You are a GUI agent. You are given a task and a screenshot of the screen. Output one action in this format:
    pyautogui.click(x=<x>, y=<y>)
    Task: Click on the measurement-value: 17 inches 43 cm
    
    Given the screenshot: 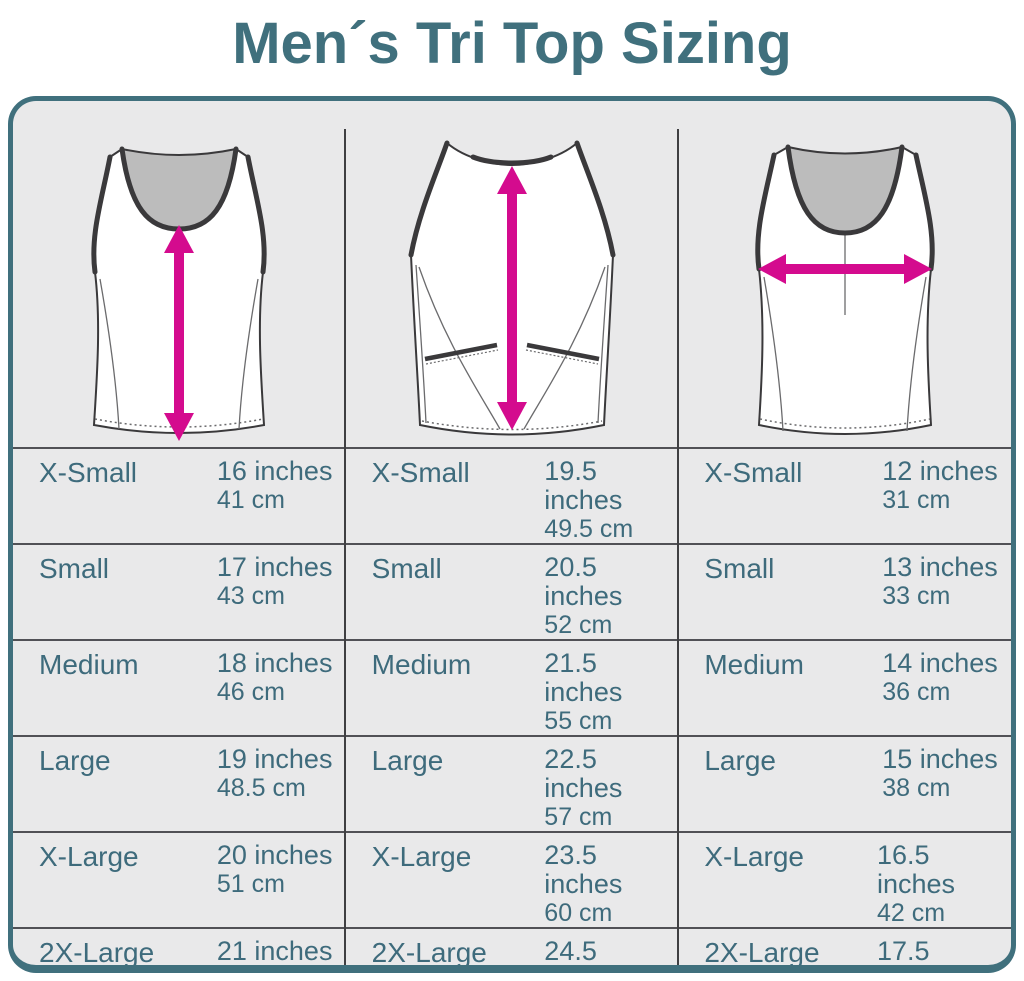 What is the action you would take?
    pyautogui.click(x=274, y=581)
    